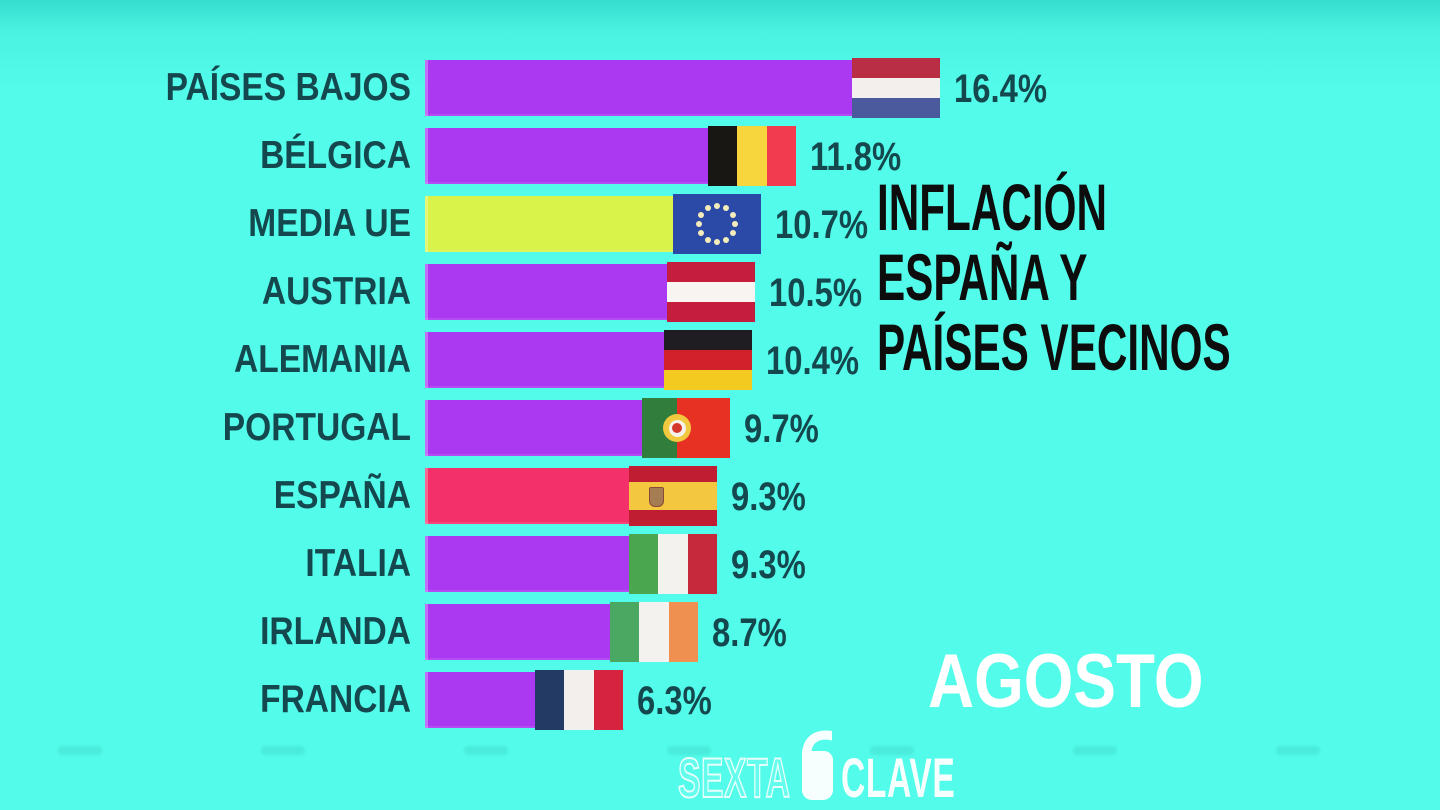 This screenshot has width=1440, height=810. Describe the element at coordinates (717, 224) in the screenshot. I see `eu-flag-icon` at that location.